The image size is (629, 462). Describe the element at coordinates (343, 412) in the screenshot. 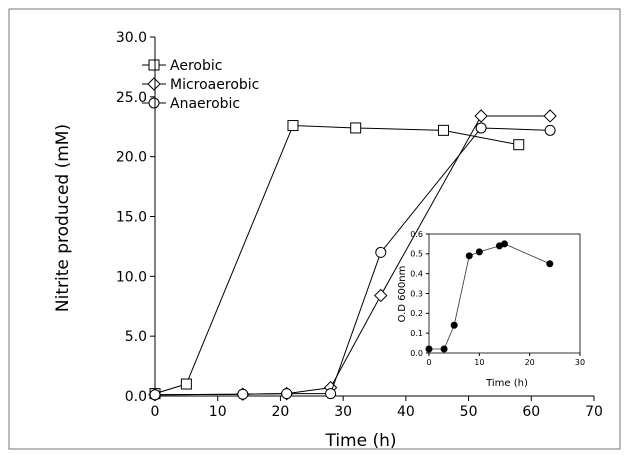

I see `main-x-tick-label: 30` at that location.